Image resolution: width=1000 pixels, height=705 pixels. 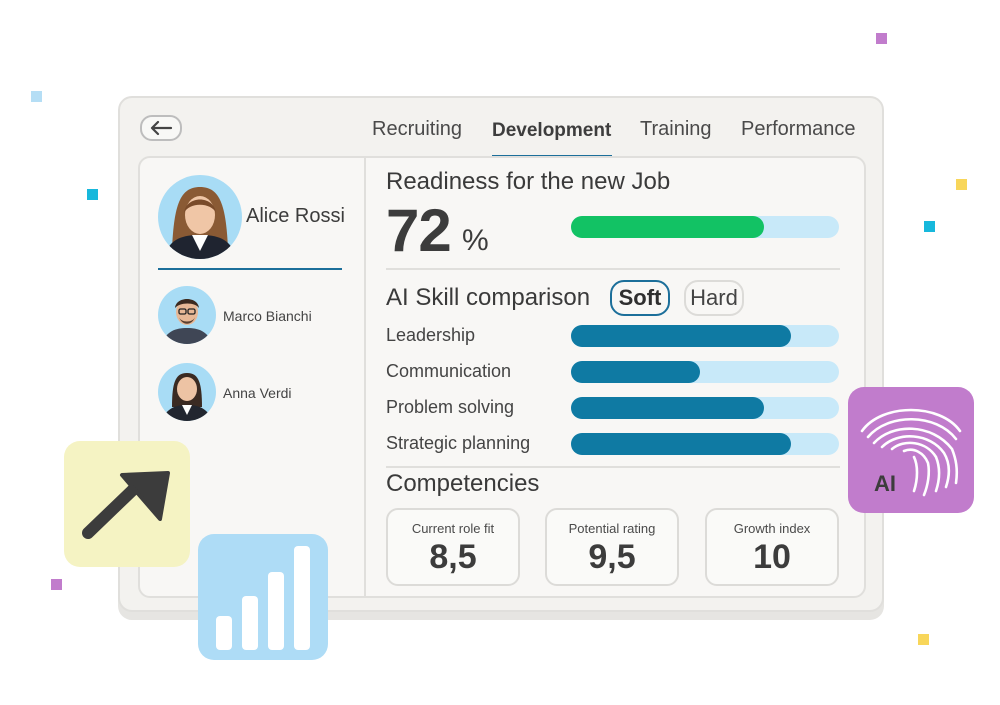 I want to click on competency-card: Potential rating 9,5, so click(x=612, y=547).